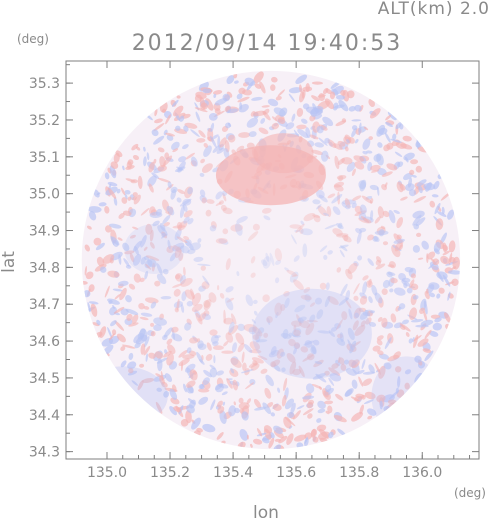 The image size is (491, 521). Describe the element at coordinates (296, 473) in the screenshot. I see `x-tick-label: 135.6` at that location.